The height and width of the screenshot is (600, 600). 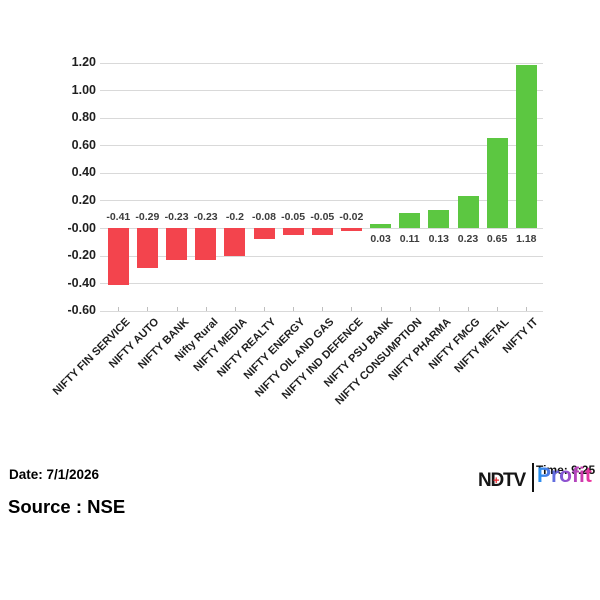 I want to click on ndtv-profit-logo: Time: 9:25 NDTV + Profit, so click(x=538, y=480).